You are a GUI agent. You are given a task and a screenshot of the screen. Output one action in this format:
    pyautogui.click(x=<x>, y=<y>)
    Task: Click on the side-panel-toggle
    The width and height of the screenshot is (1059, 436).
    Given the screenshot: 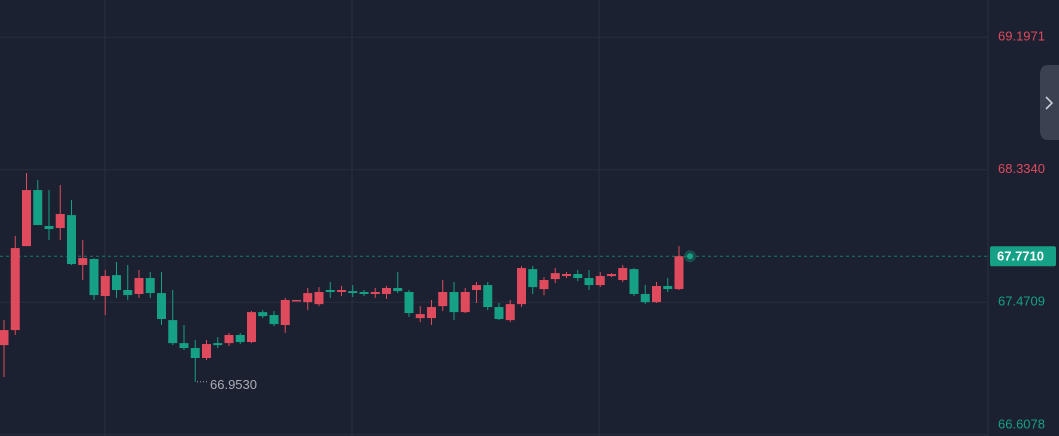 What is the action you would take?
    pyautogui.click(x=1049, y=102)
    